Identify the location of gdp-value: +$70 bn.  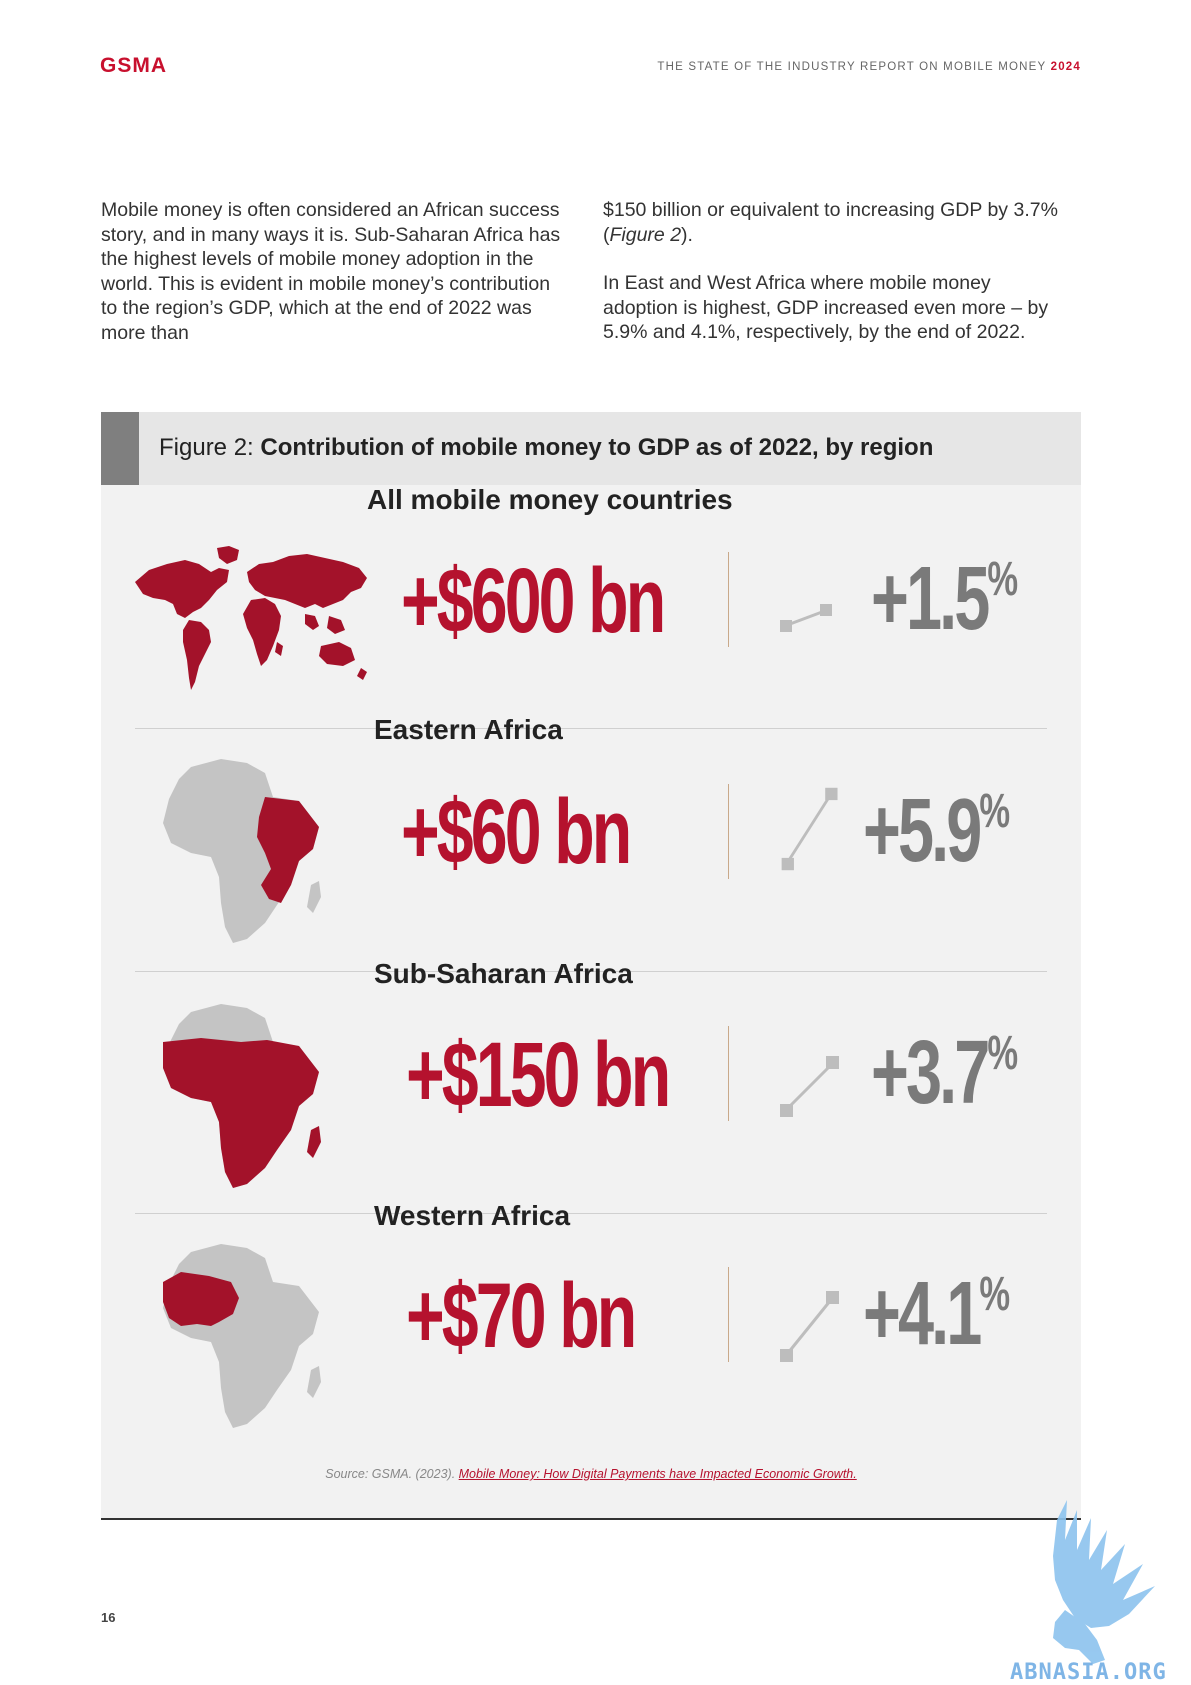
(520, 1316).